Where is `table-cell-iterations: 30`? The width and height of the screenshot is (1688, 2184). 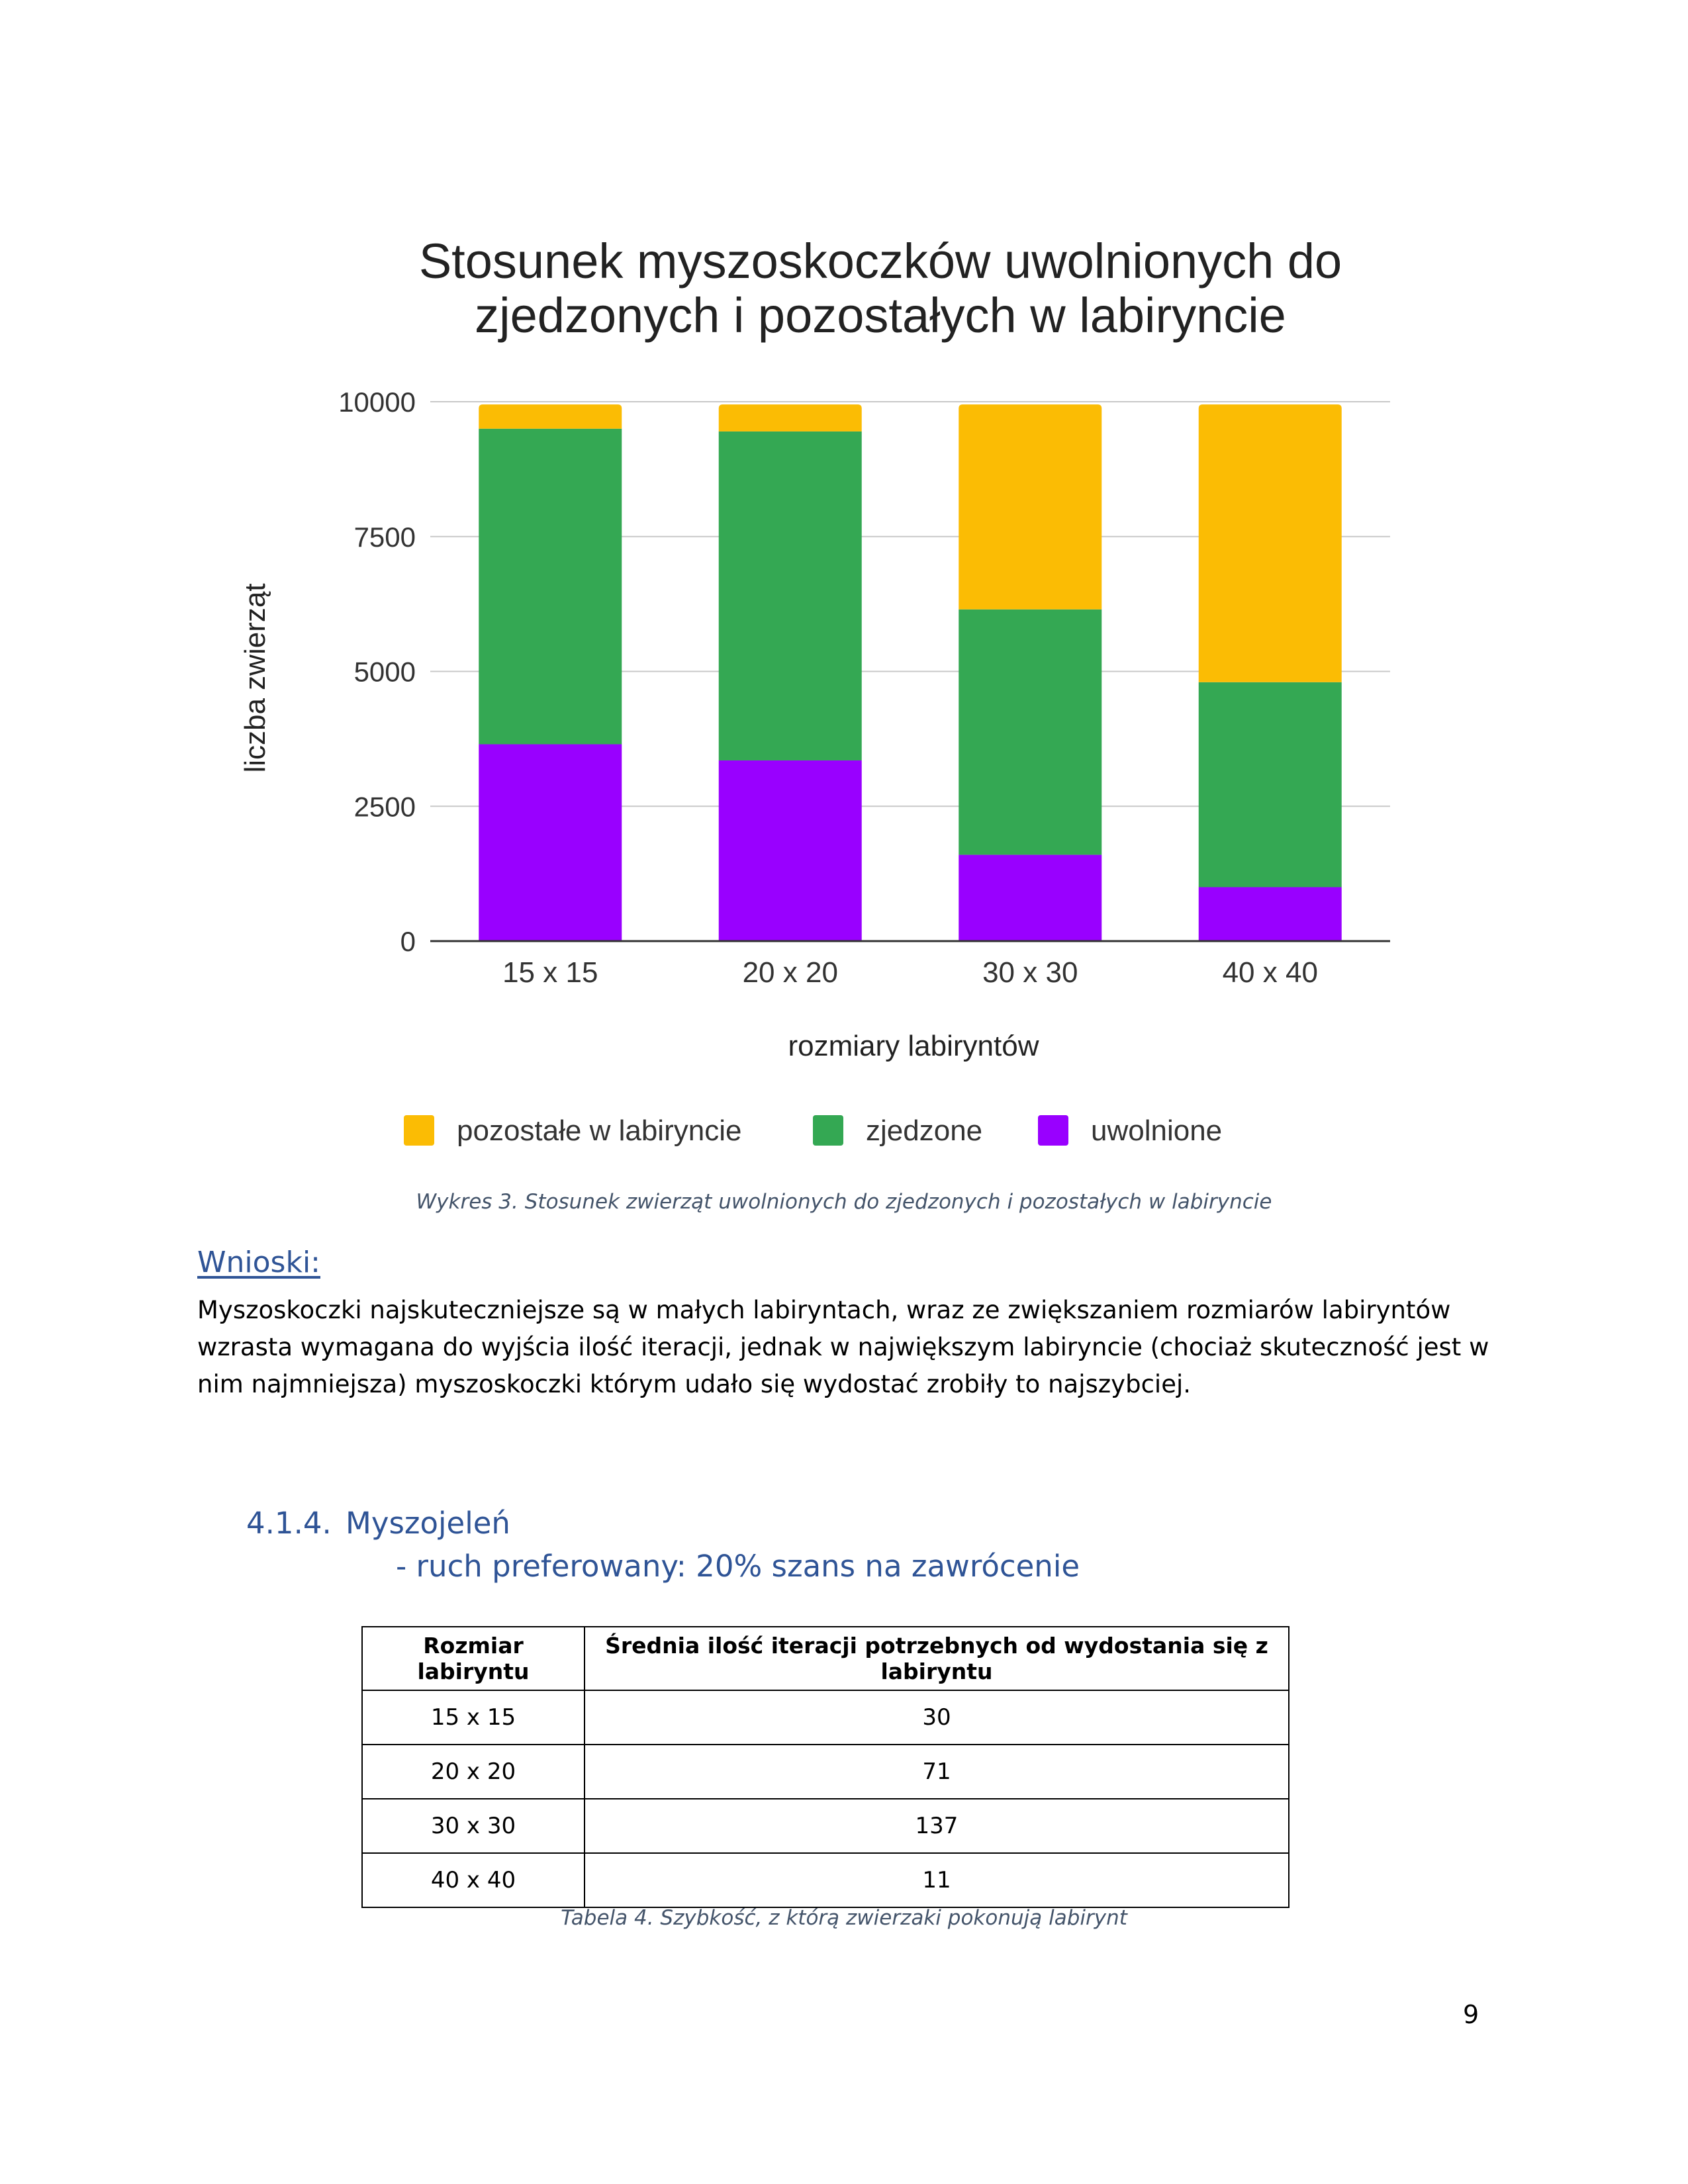
table-cell-iterations: 30 is located at coordinates (936, 1718).